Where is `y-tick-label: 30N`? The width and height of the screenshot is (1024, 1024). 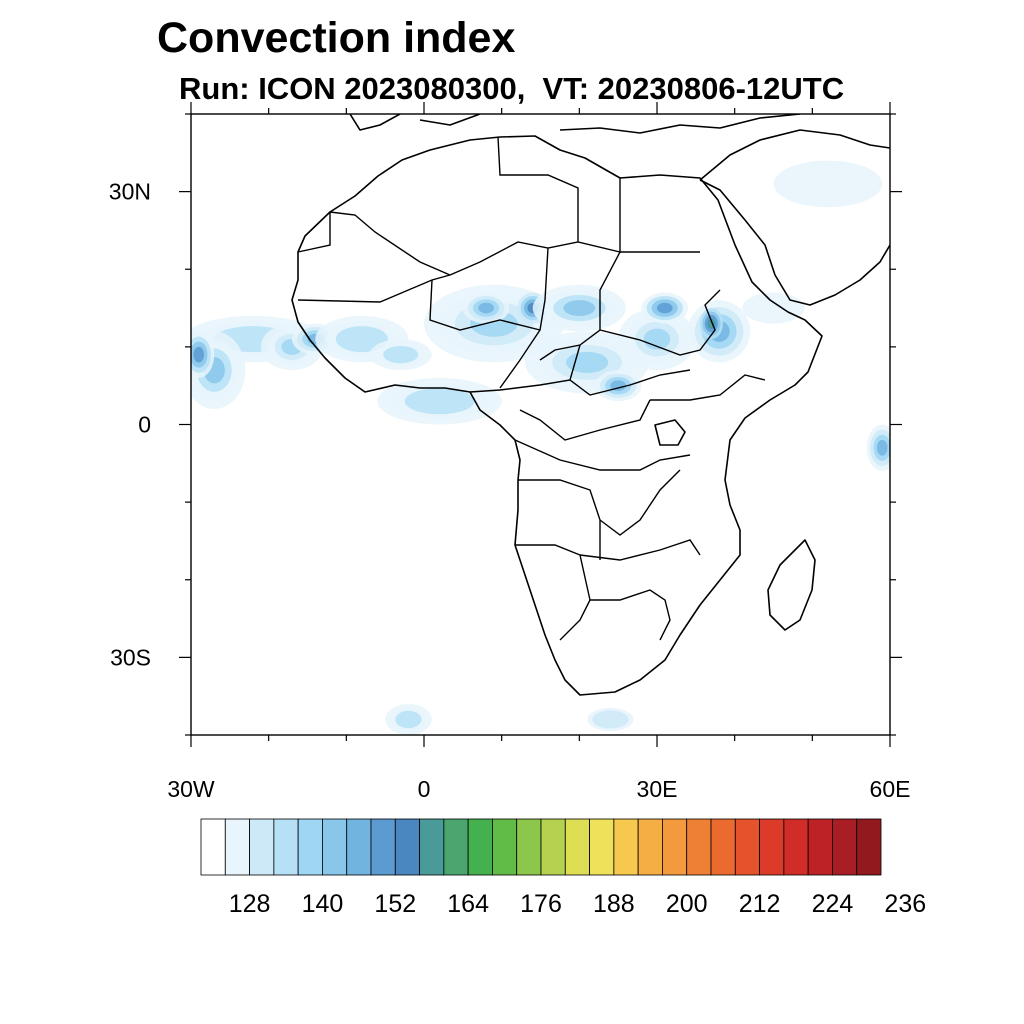 y-tick-label: 30N is located at coordinates (130, 192).